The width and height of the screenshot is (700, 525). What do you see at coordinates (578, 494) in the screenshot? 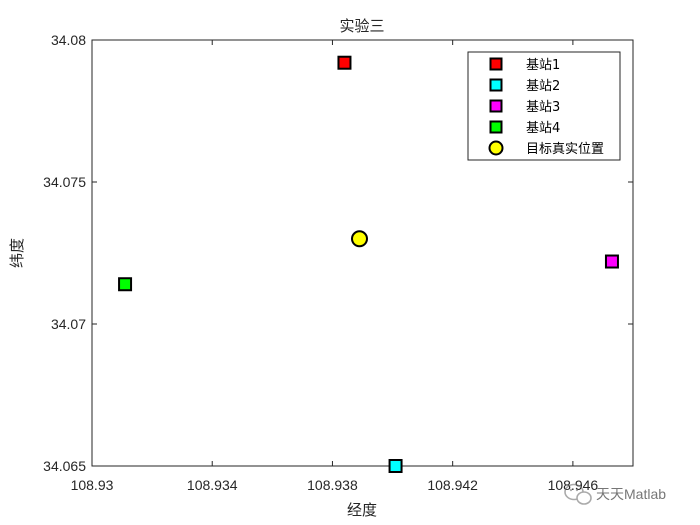
I see `wechat-icon` at bounding box center [578, 494].